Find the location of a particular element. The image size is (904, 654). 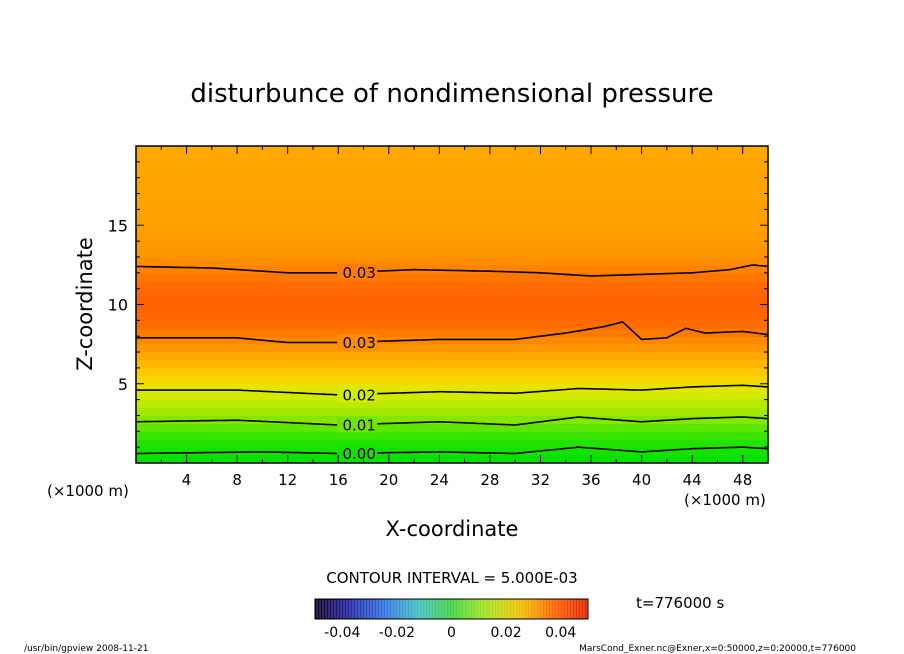

contour-label: 0.00 is located at coordinates (358, 454).